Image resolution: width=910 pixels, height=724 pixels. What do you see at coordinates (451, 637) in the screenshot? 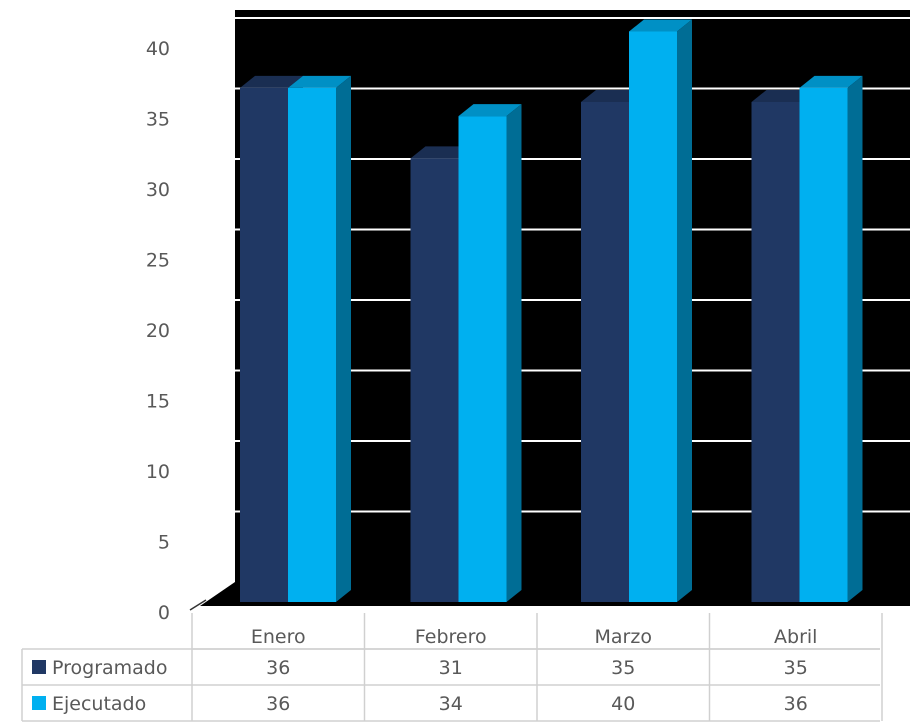
I see `x-tick-label: Febrero` at bounding box center [451, 637].